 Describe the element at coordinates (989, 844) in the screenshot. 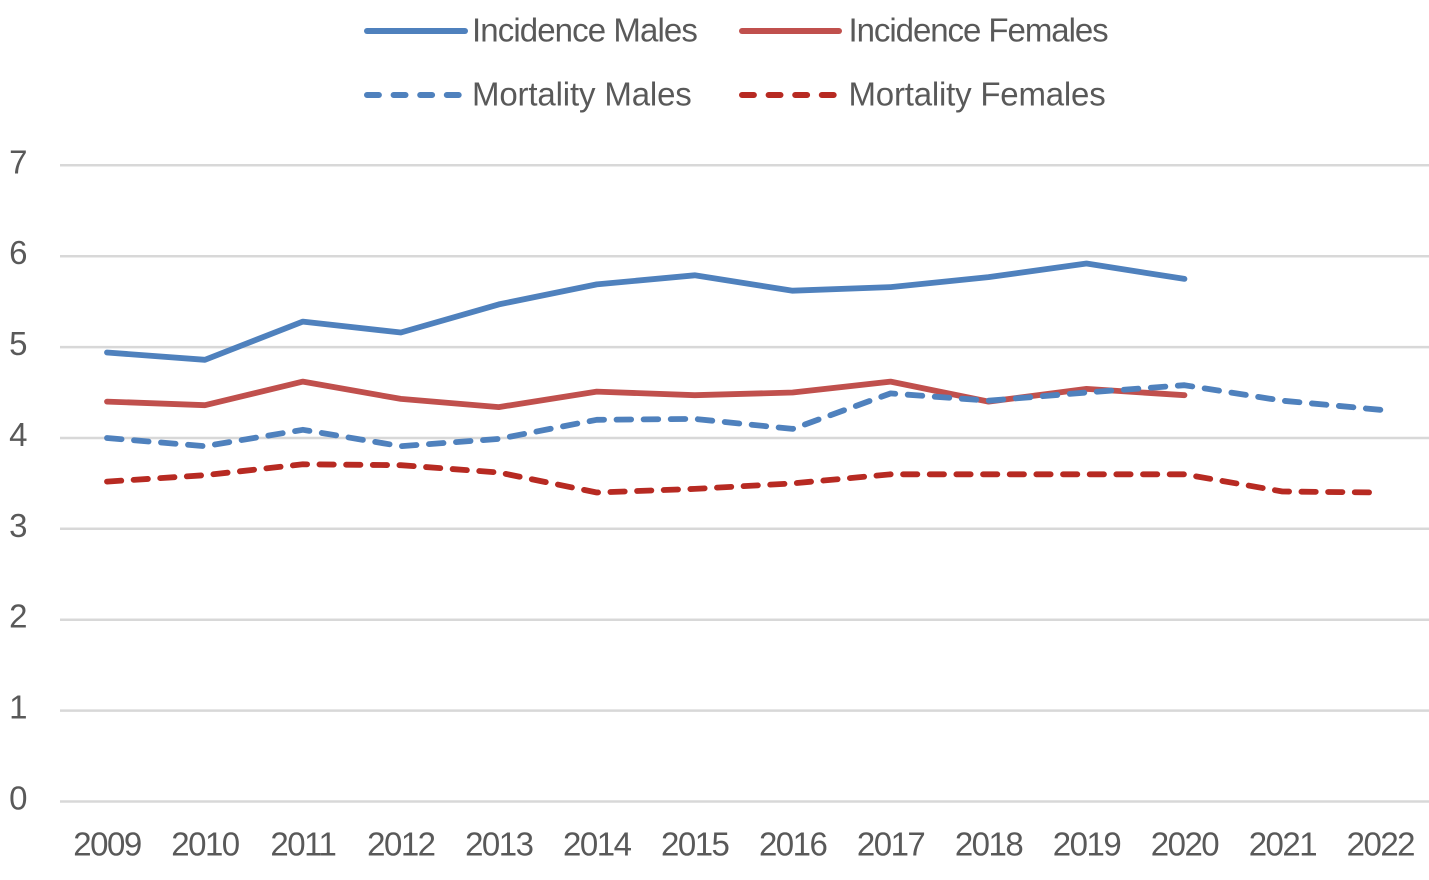

I see `svg-text: 2018` at that location.